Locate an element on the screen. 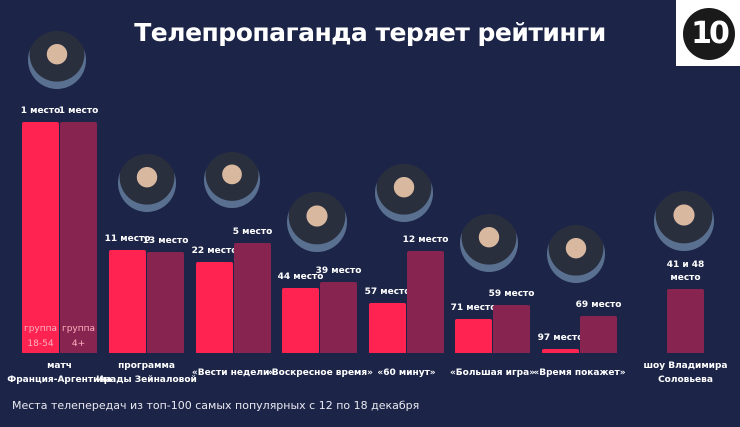 This screenshot has height=427, width=740. category-label: «60 минут» is located at coordinates (407, 373).